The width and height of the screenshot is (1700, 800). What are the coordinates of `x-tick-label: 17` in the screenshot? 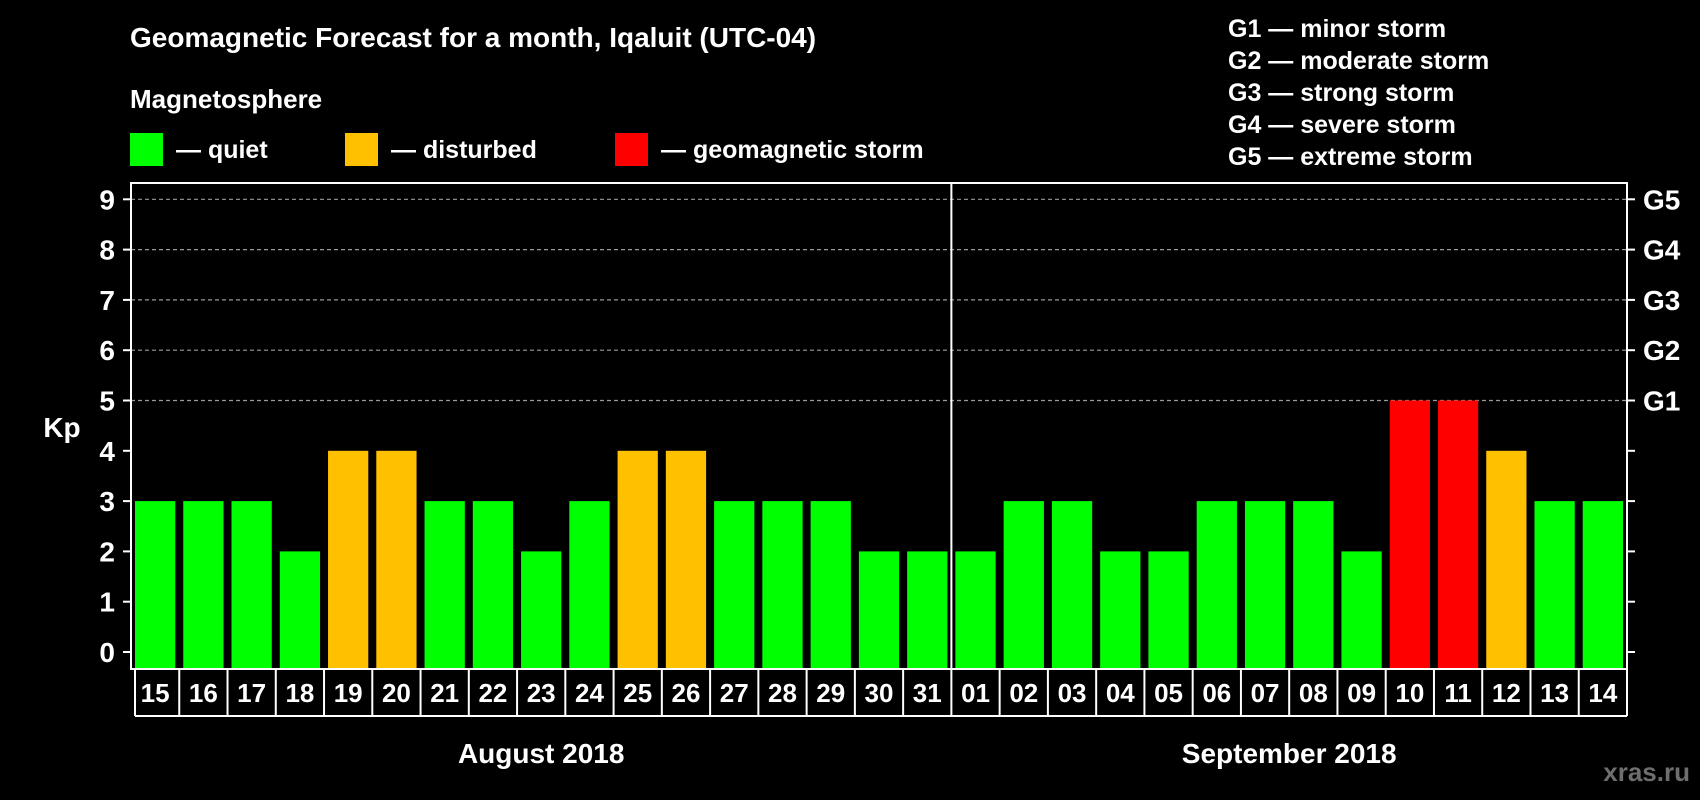 It's located at (251, 693).